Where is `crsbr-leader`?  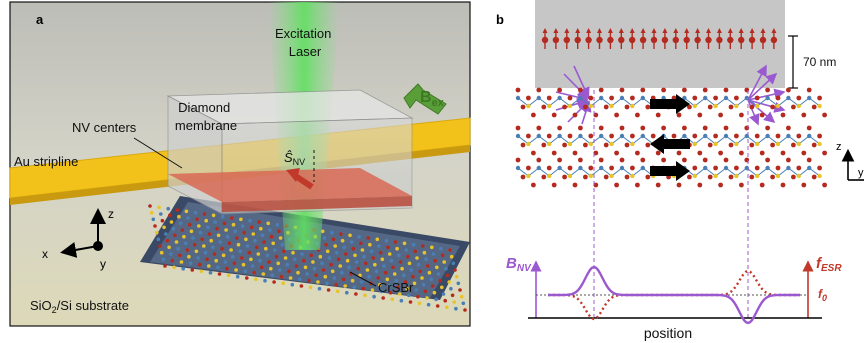
crsbr-leader is located at coordinates (363, 279).